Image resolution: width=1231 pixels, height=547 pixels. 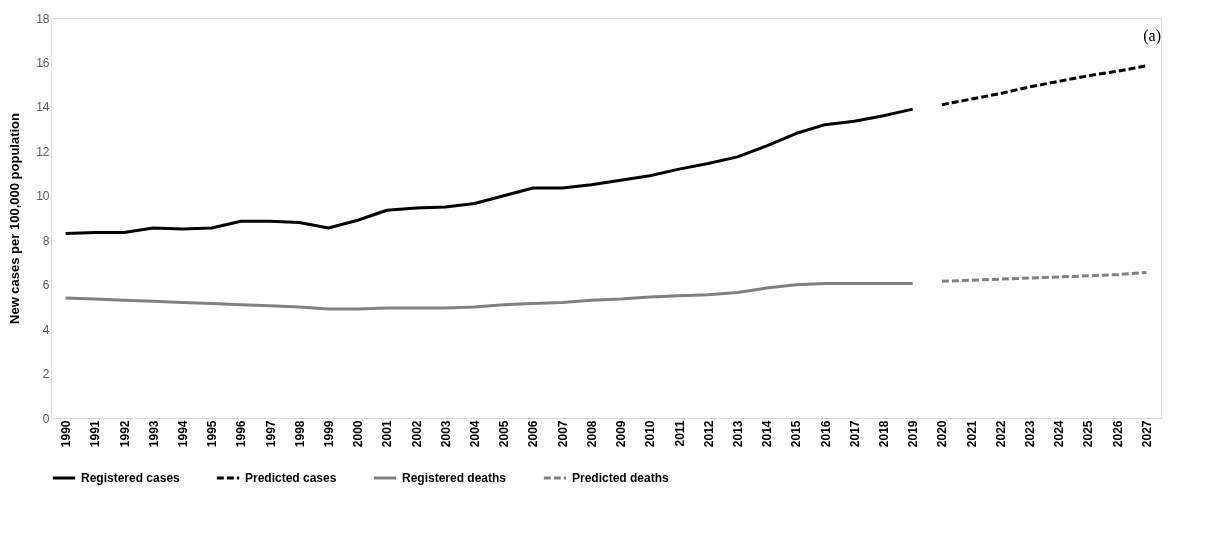 I want to click on x-tick-label: 2006, so click(x=533, y=434).